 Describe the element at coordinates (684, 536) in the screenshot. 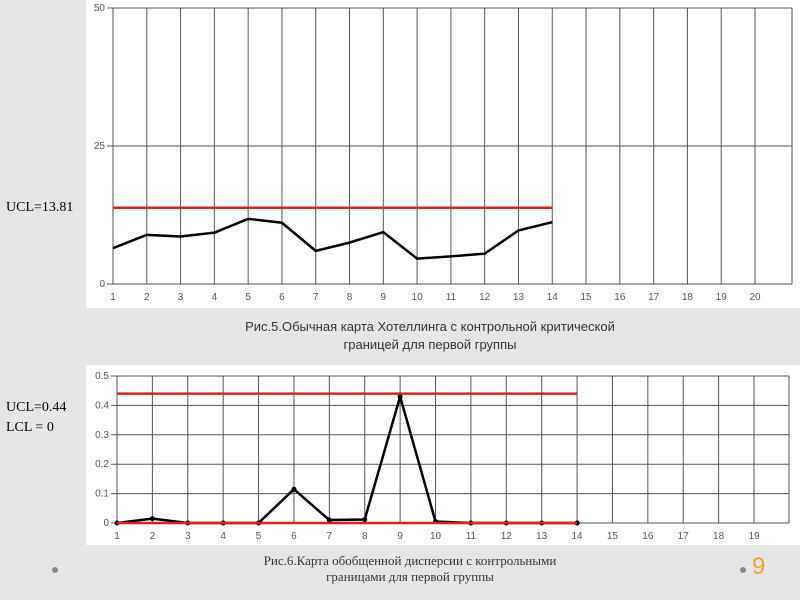

I see `c2-xtick-17: 17` at that location.